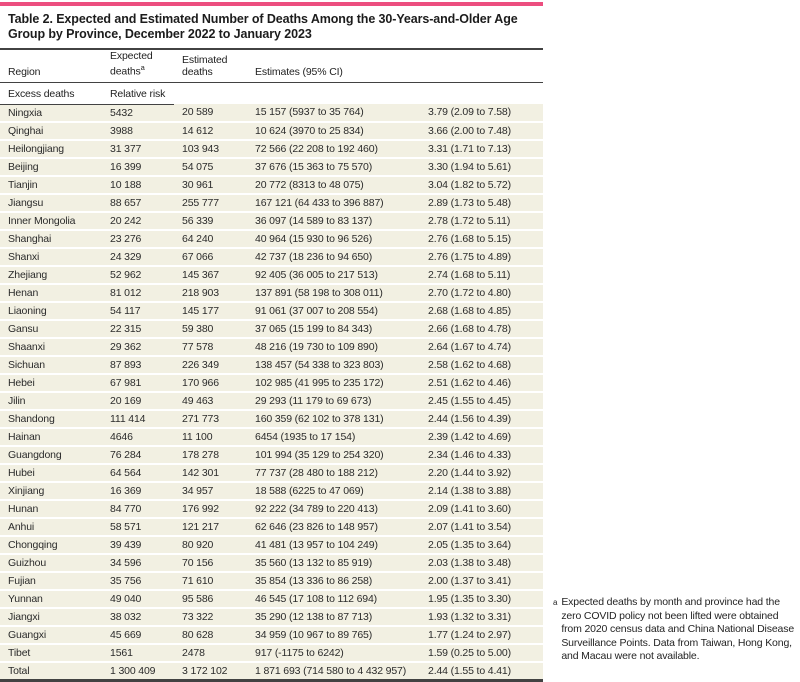 The width and height of the screenshot is (800, 682). What do you see at coordinates (138, 149) in the screenshot?
I see `cell-expected: 31 377` at bounding box center [138, 149].